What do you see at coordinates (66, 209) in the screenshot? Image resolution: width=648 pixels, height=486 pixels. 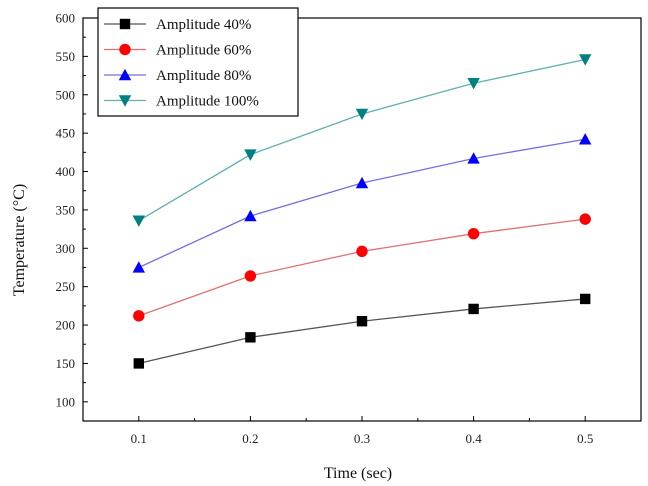 I see `y-tick-label: 350` at bounding box center [66, 209].